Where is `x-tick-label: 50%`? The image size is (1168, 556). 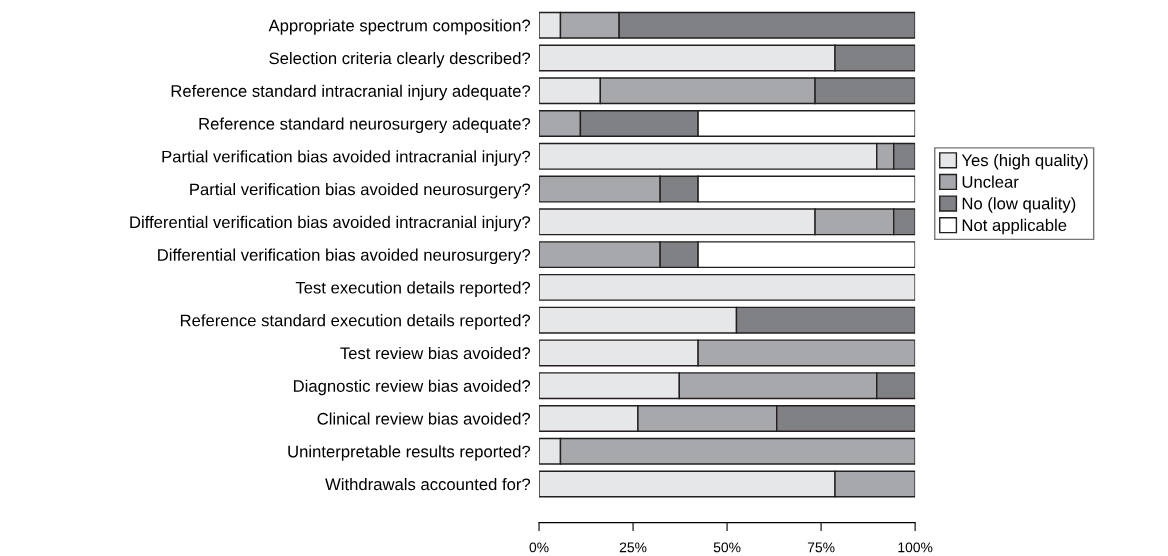 x-tick-label: 50% is located at coordinates (727, 547).